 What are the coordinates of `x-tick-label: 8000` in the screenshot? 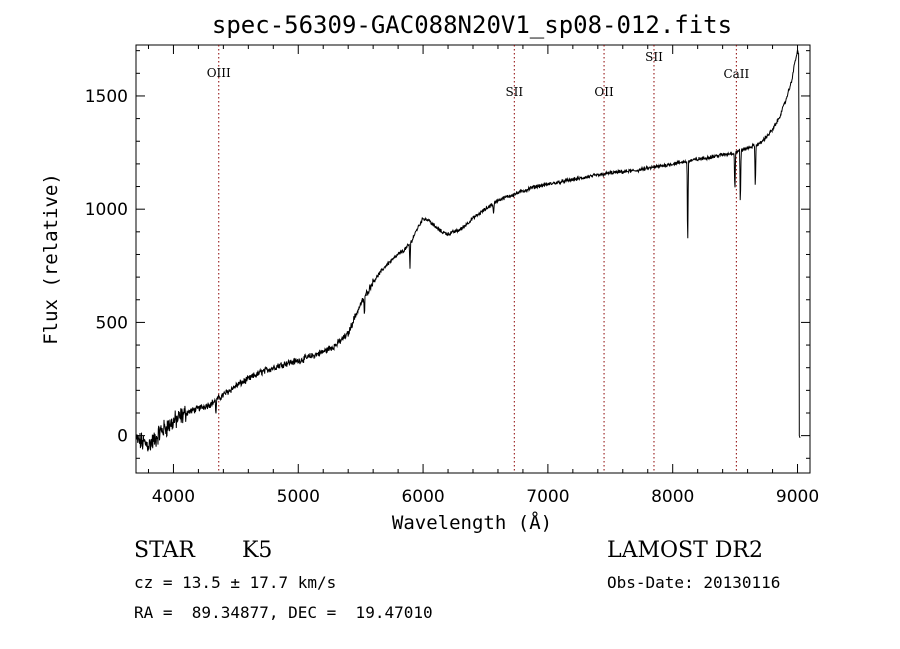 It's located at (672, 497).